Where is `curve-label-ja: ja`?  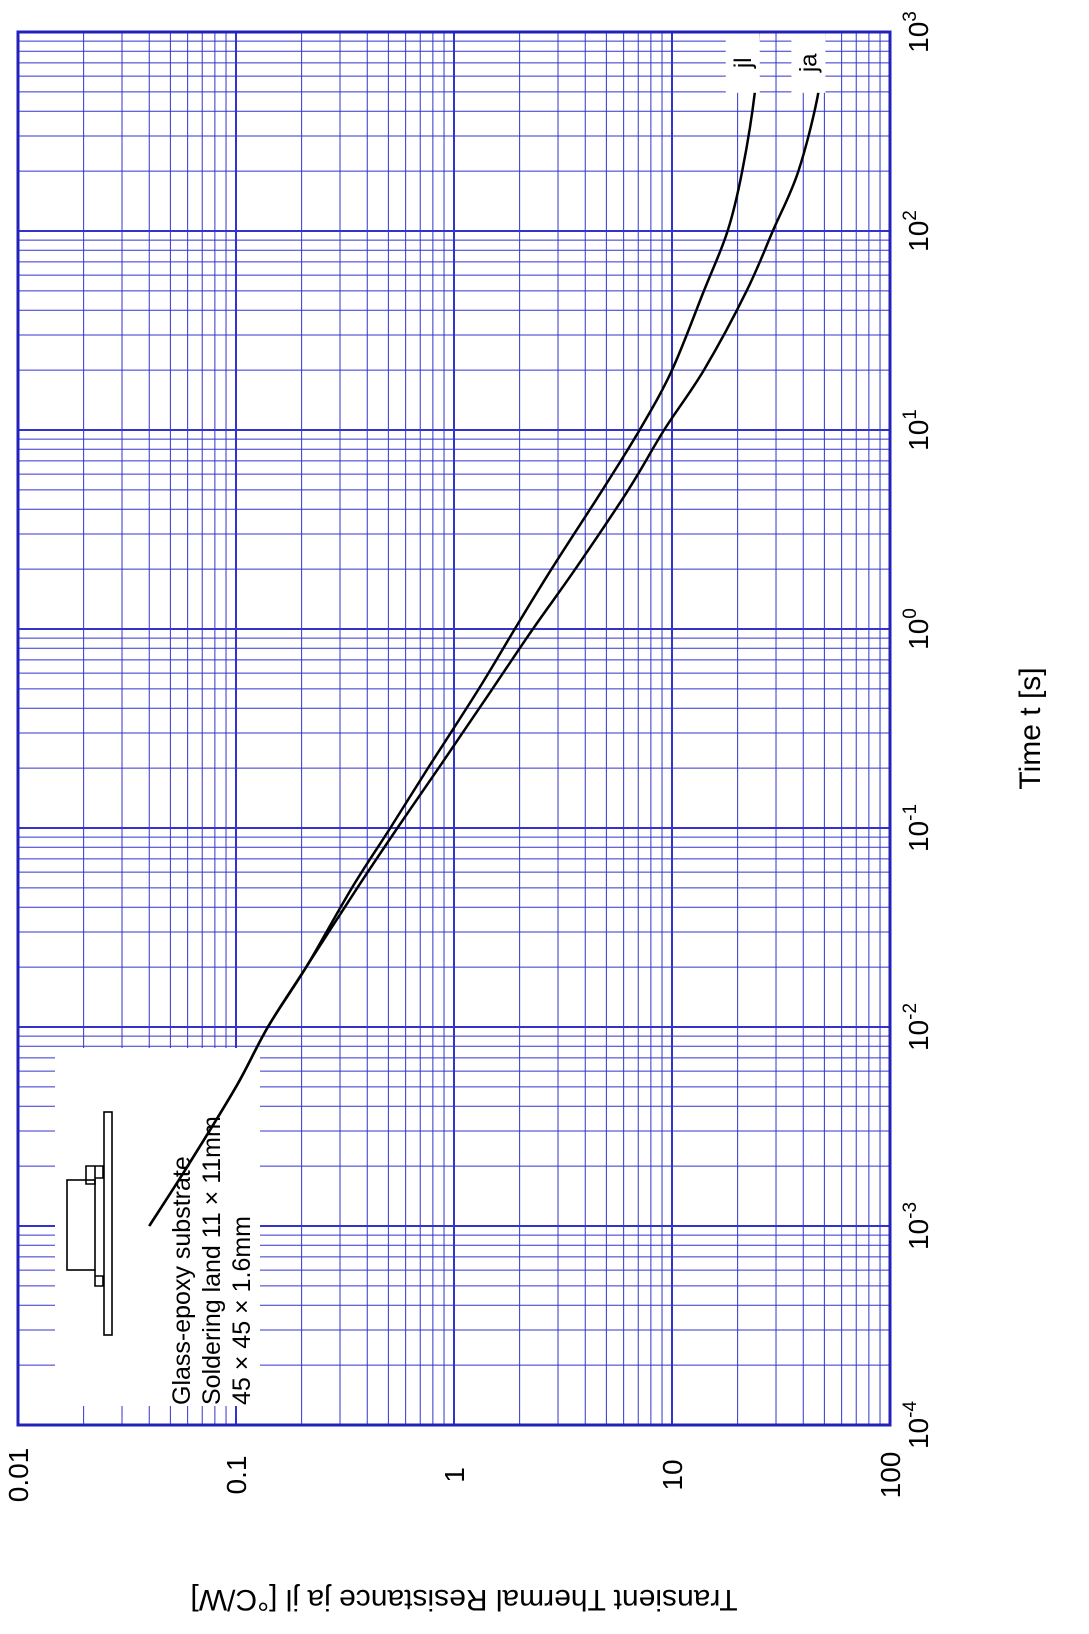
curve-label-ja: ja is located at coordinates (808, 63).